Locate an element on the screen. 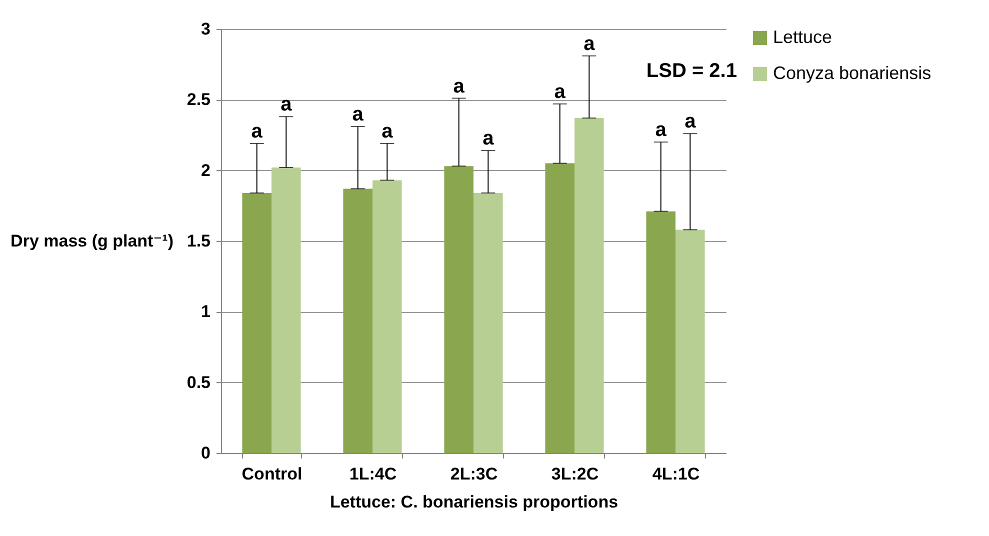  y-tick-label: 0 is located at coordinates (205, 453).